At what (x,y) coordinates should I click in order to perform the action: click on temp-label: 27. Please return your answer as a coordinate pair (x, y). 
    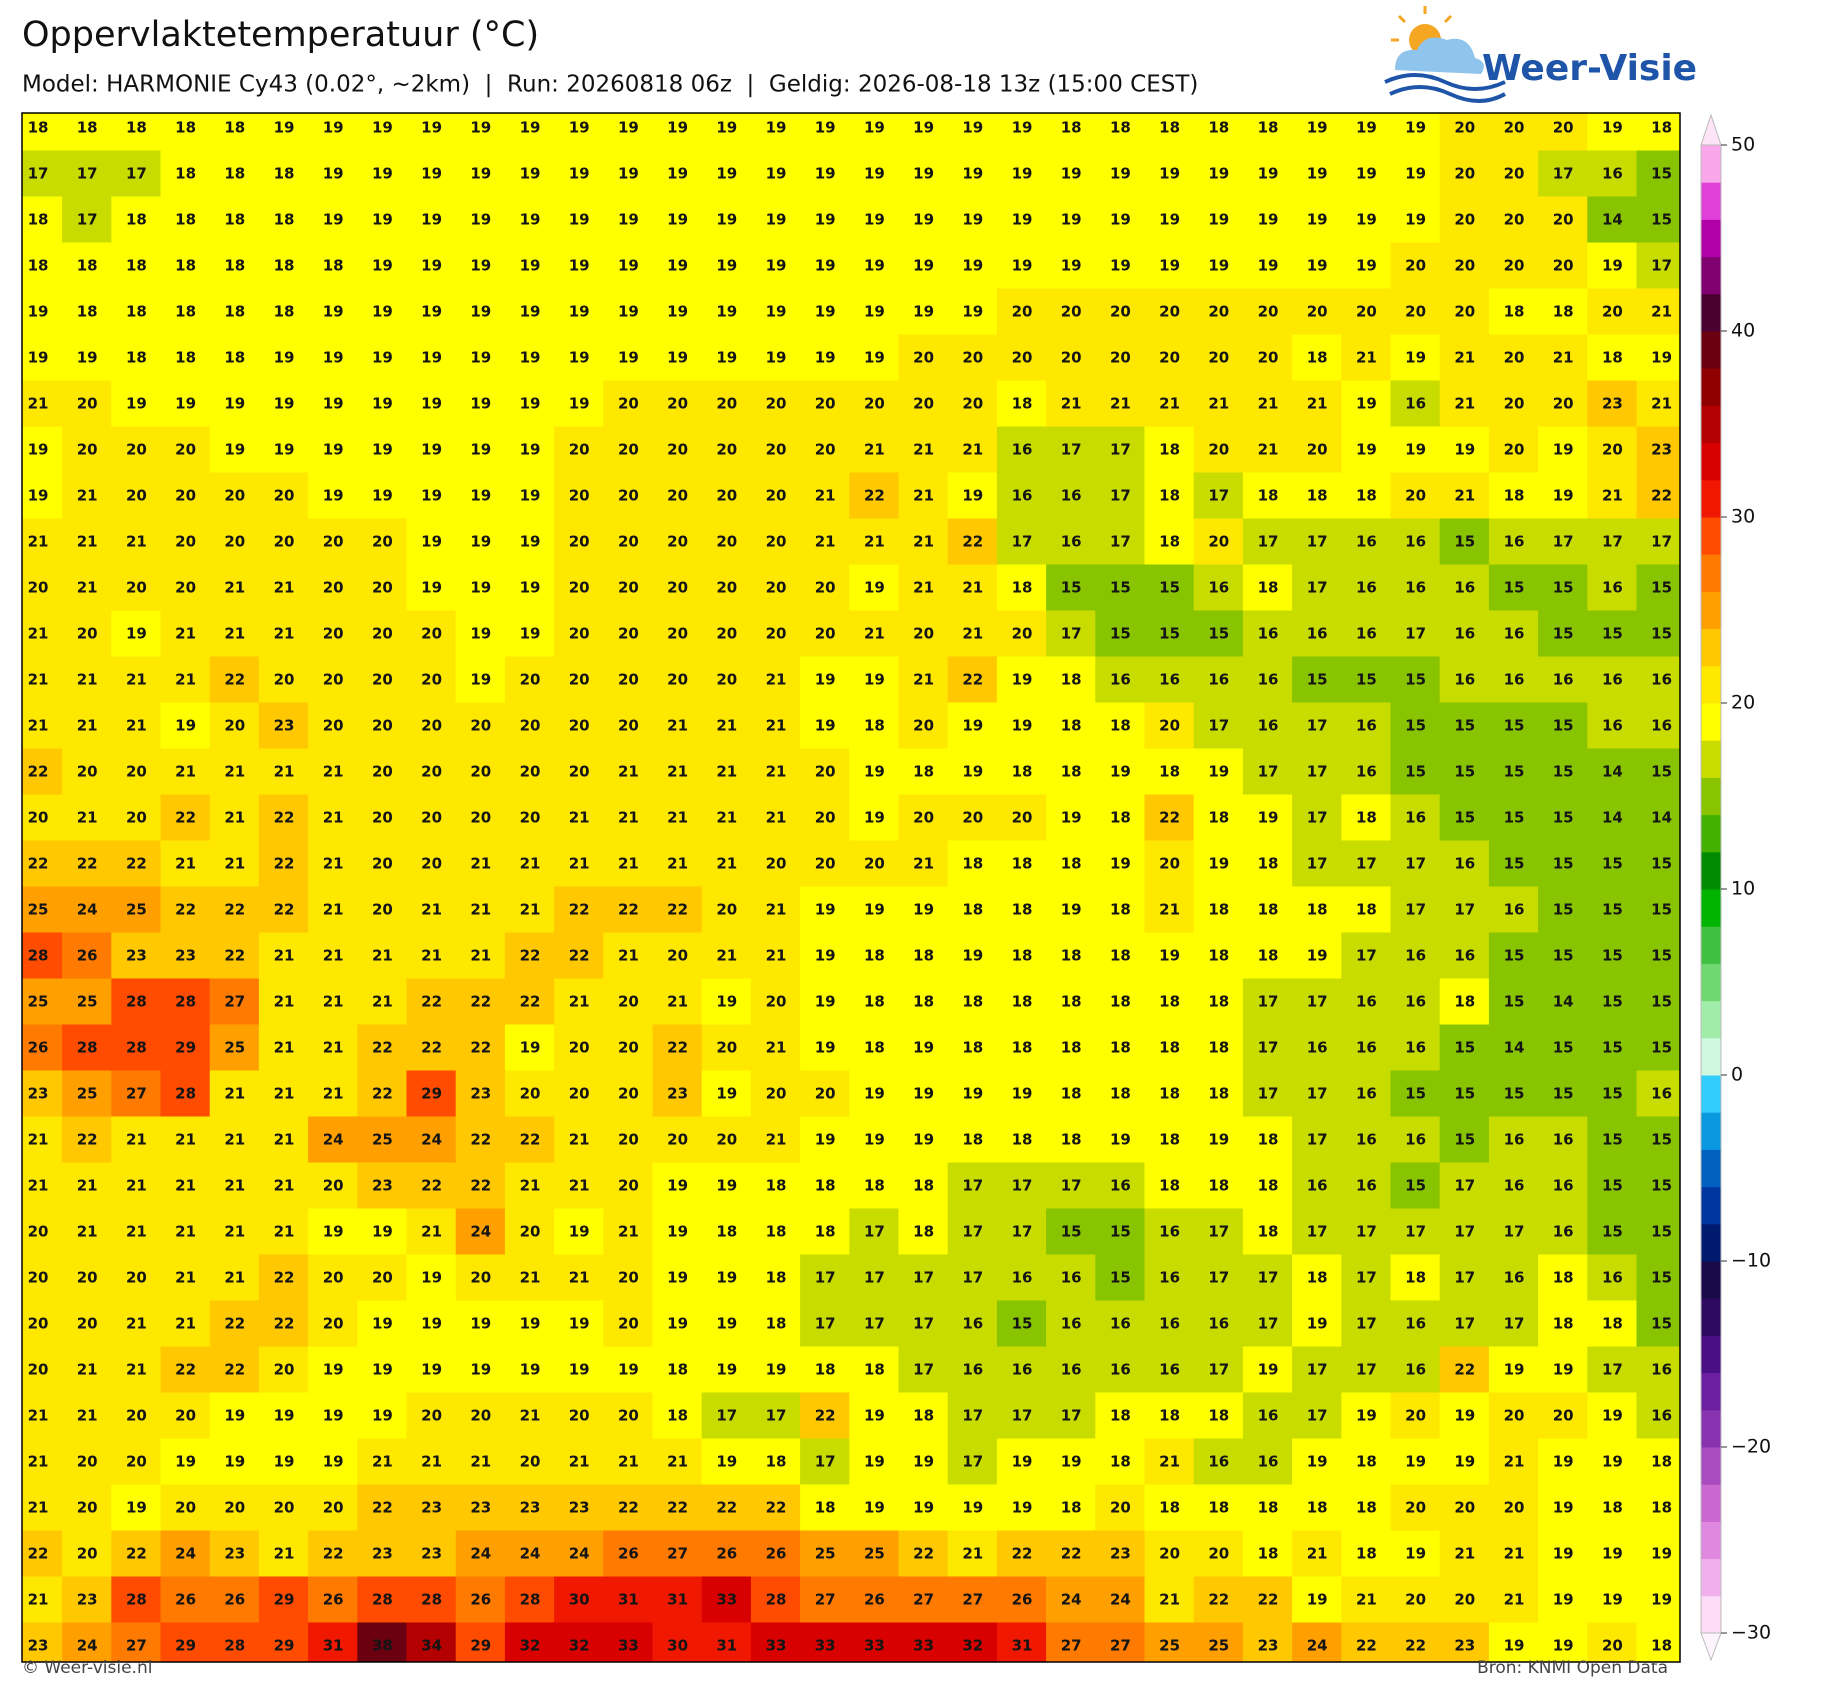
    Looking at the image, I should click on (136, 1646).